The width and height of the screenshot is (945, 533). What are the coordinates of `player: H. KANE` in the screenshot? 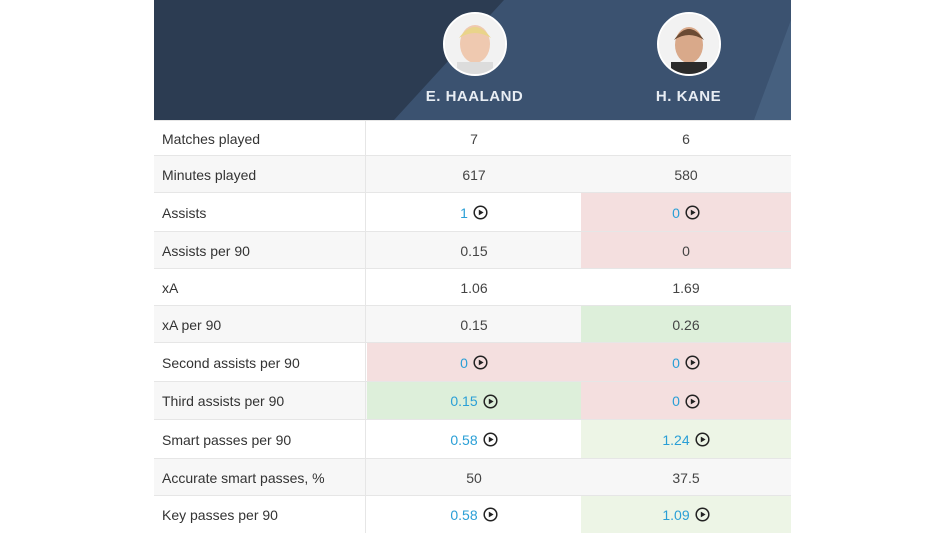 It's located at (686, 60).